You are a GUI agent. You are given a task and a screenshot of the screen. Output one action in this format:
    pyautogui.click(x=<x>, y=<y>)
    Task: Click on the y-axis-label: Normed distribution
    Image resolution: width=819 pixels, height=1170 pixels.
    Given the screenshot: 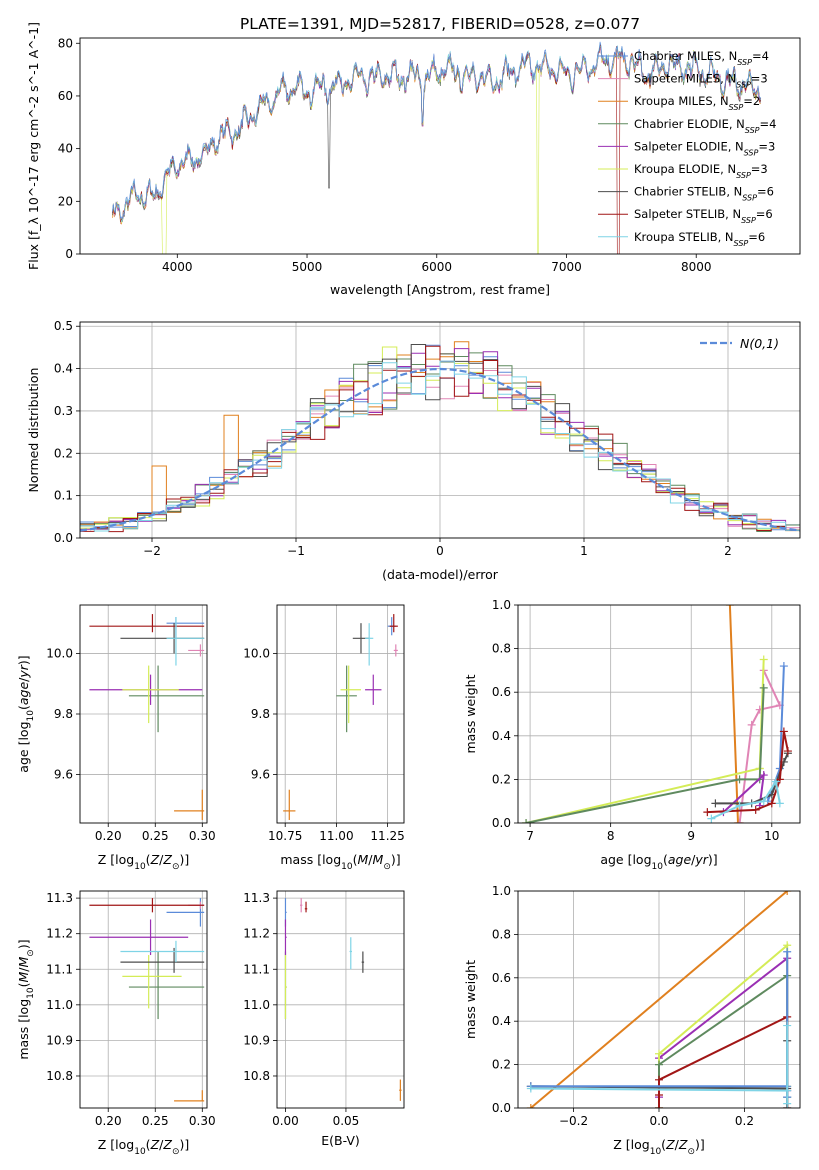 What is the action you would take?
    pyautogui.click(x=33, y=430)
    